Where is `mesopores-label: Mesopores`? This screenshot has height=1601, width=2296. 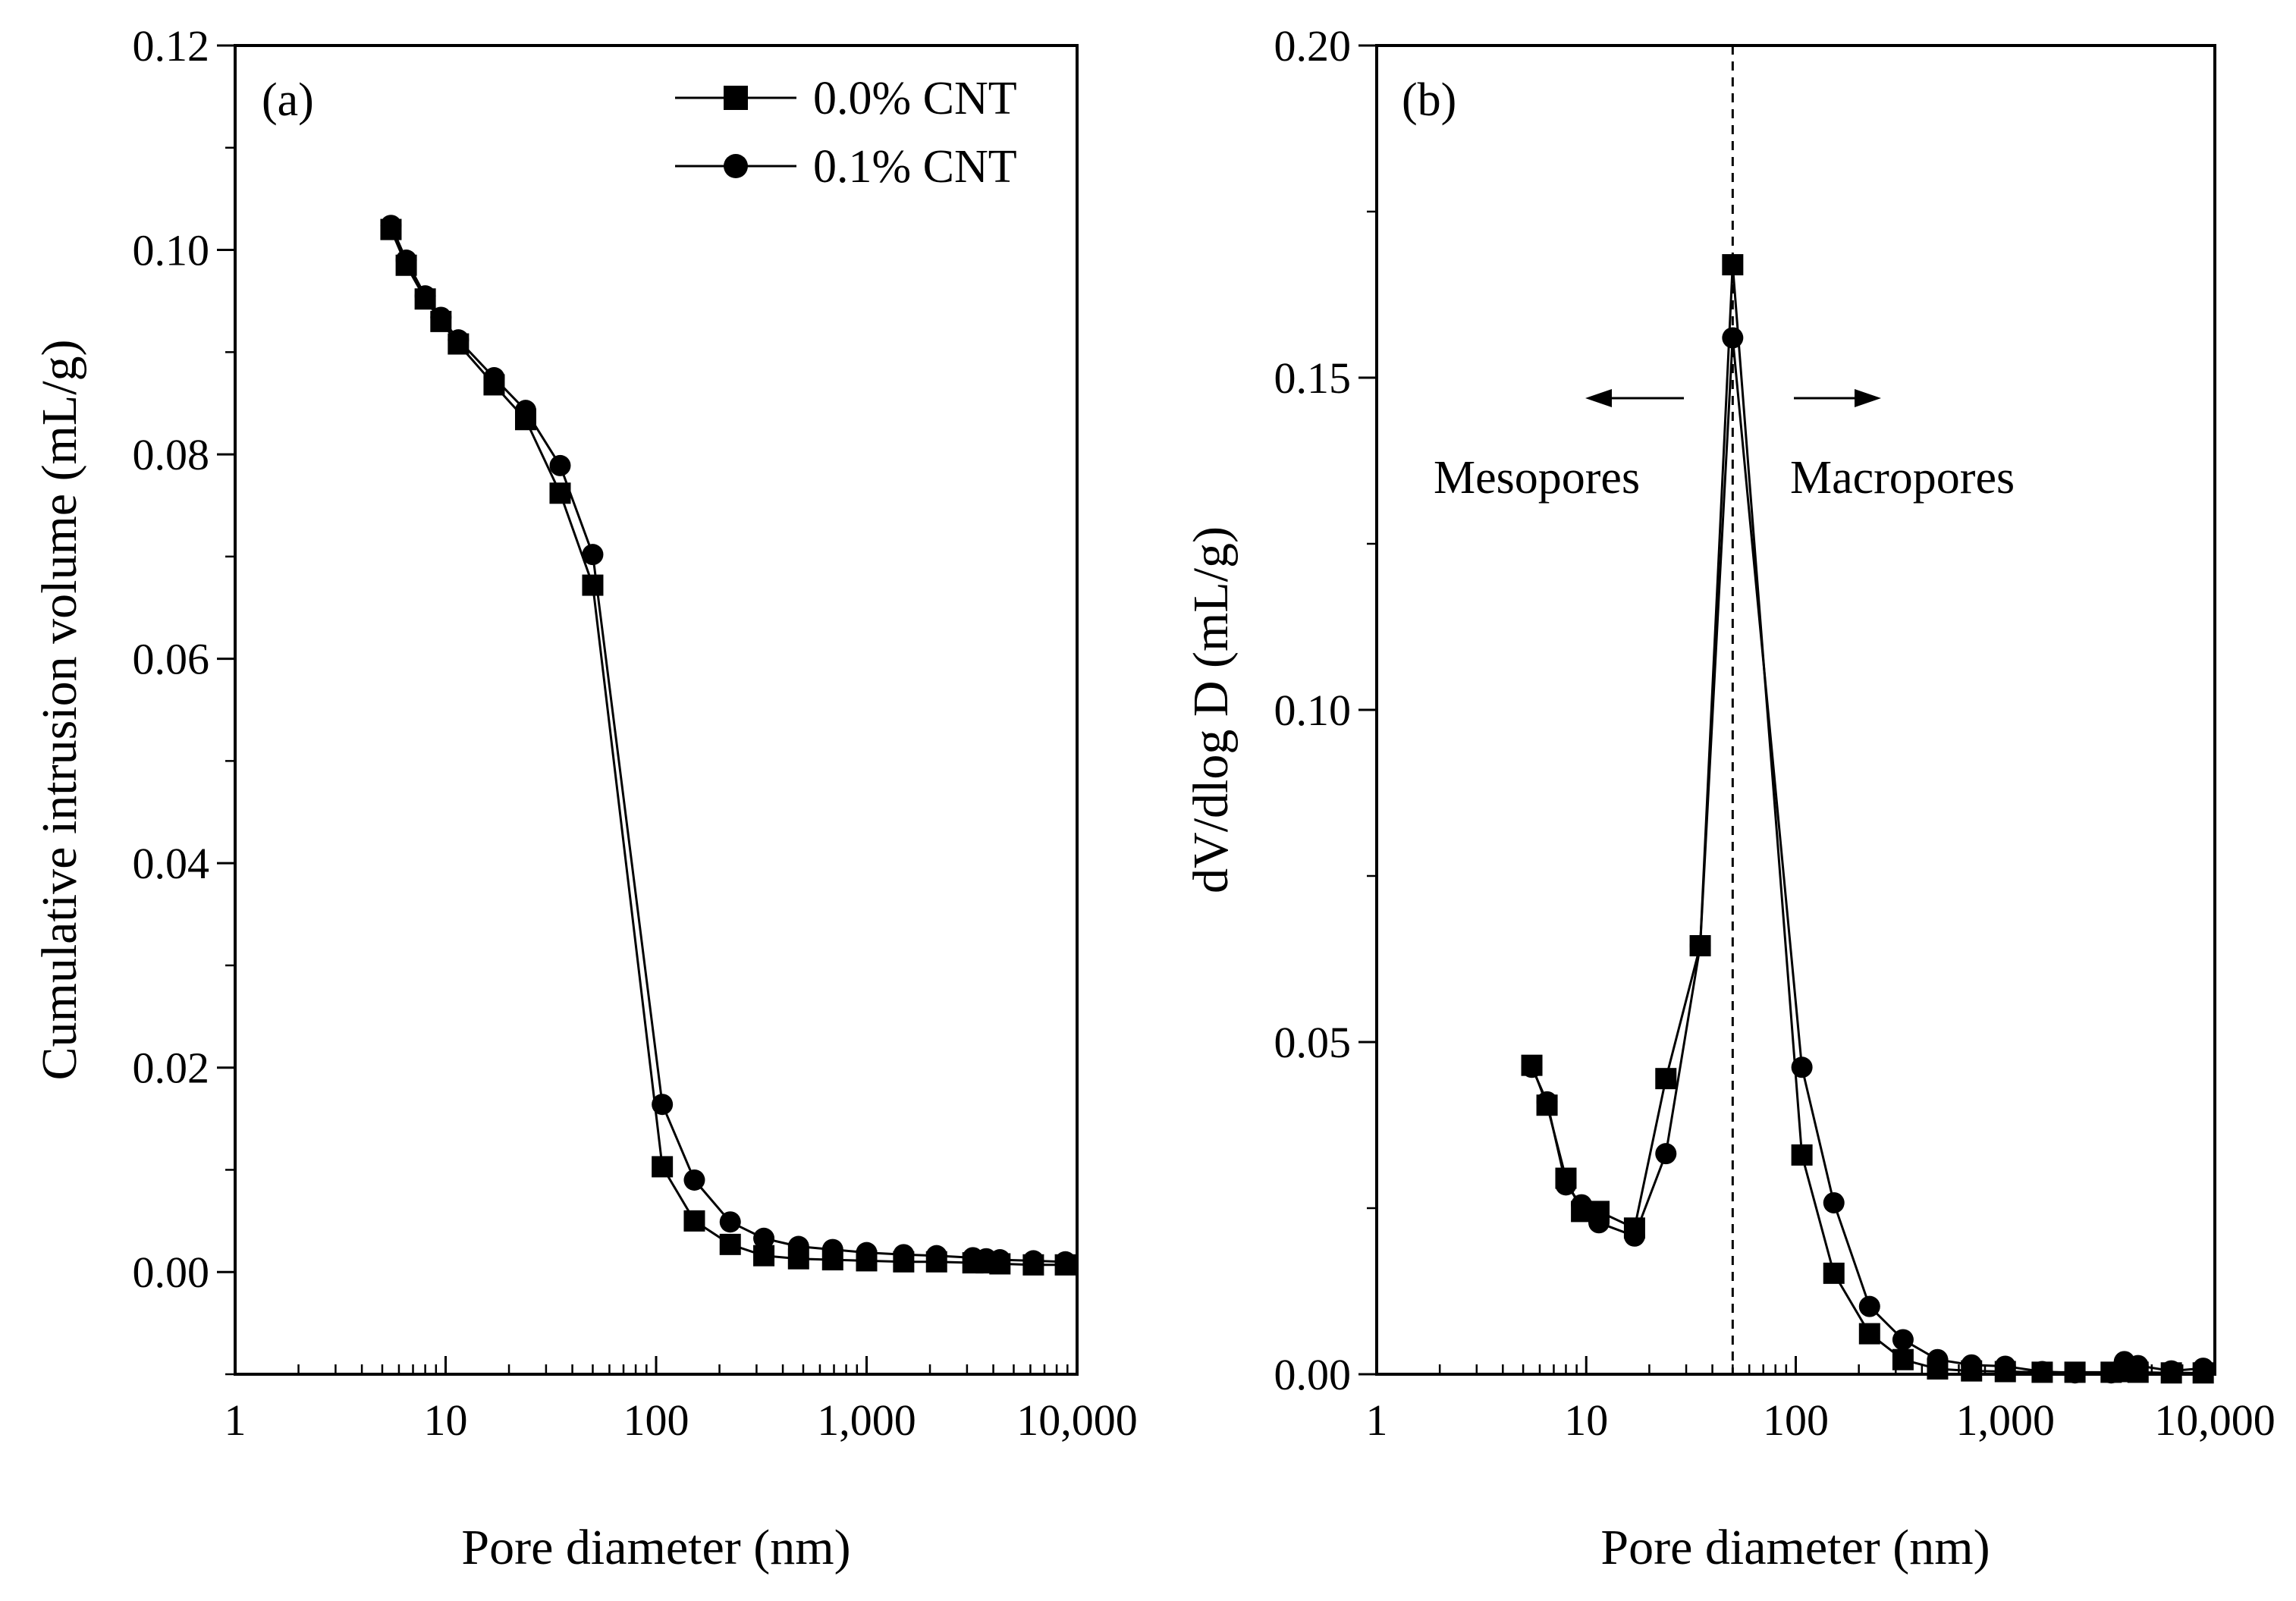 mesopores-label: Mesopores is located at coordinates (1537, 478).